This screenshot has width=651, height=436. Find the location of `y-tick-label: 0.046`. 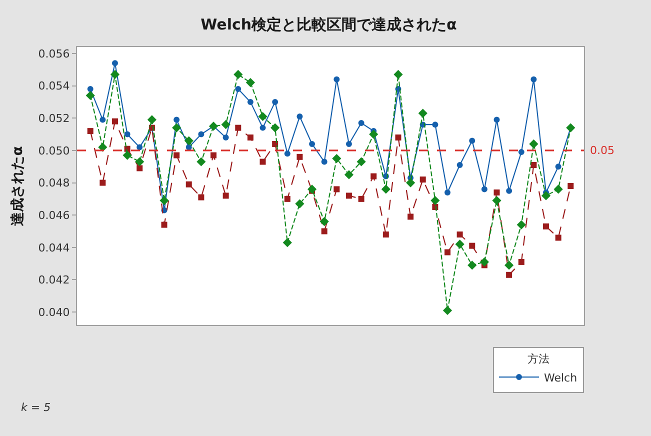

y-tick-label: 0.046 is located at coordinates (54, 215).